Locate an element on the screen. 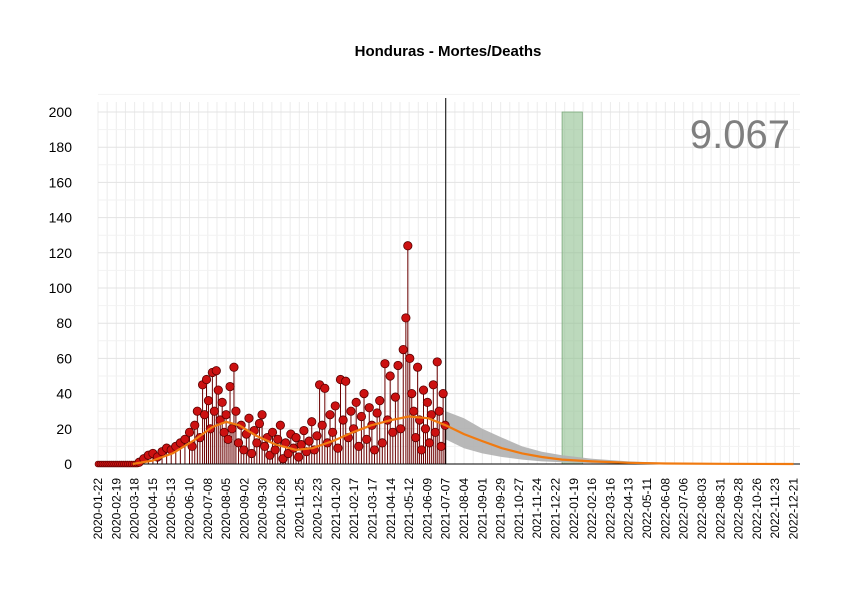  x-tick-label: 2022-08-03 is located at coordinates (702, 509).